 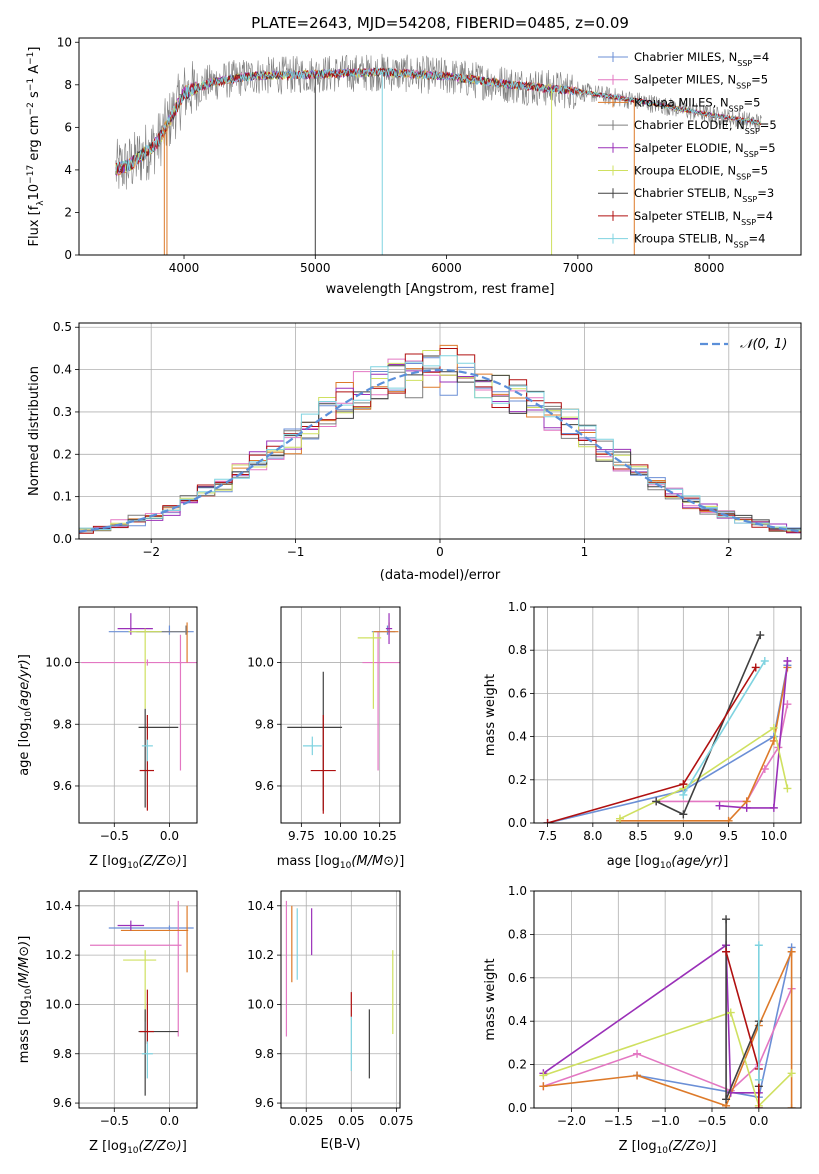 What do you see at coordinates (58, 1004) in the screenshot?
I see `y-tick-label: 10.0` at bounding box center [58, 1004].